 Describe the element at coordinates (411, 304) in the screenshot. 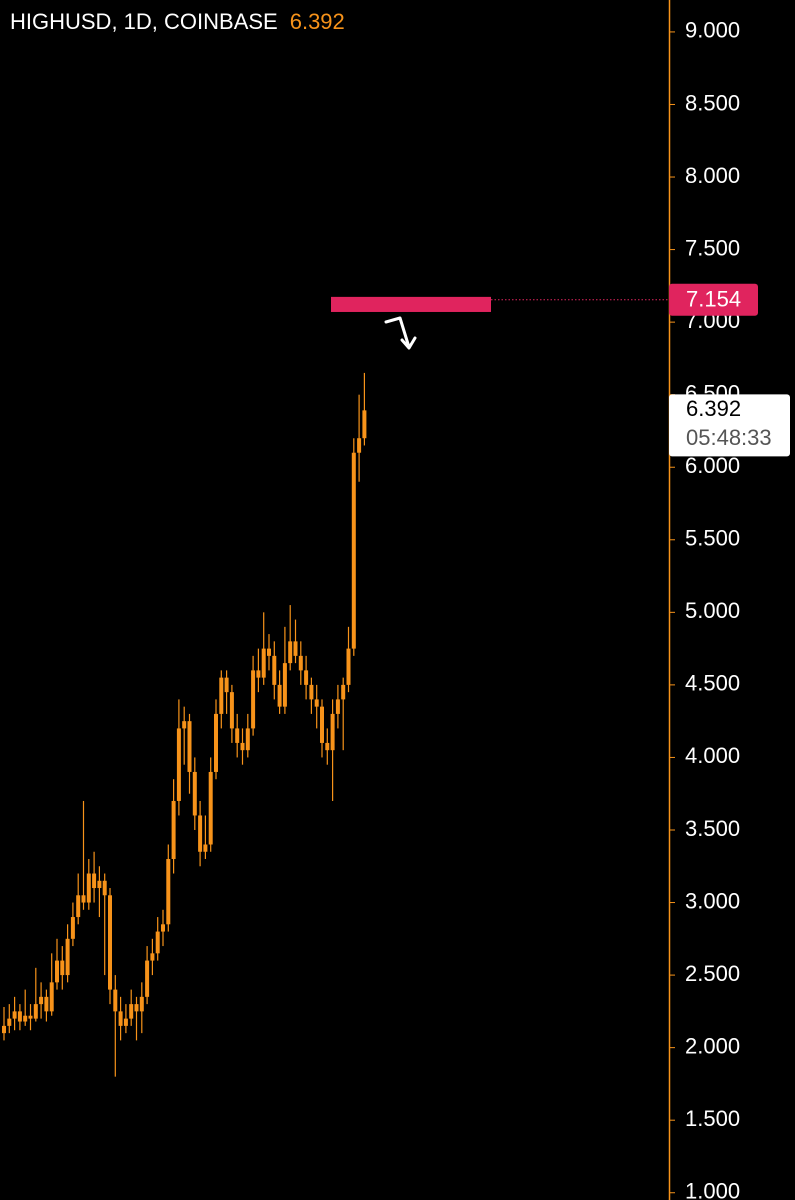

I see `zone-rect` at that location.